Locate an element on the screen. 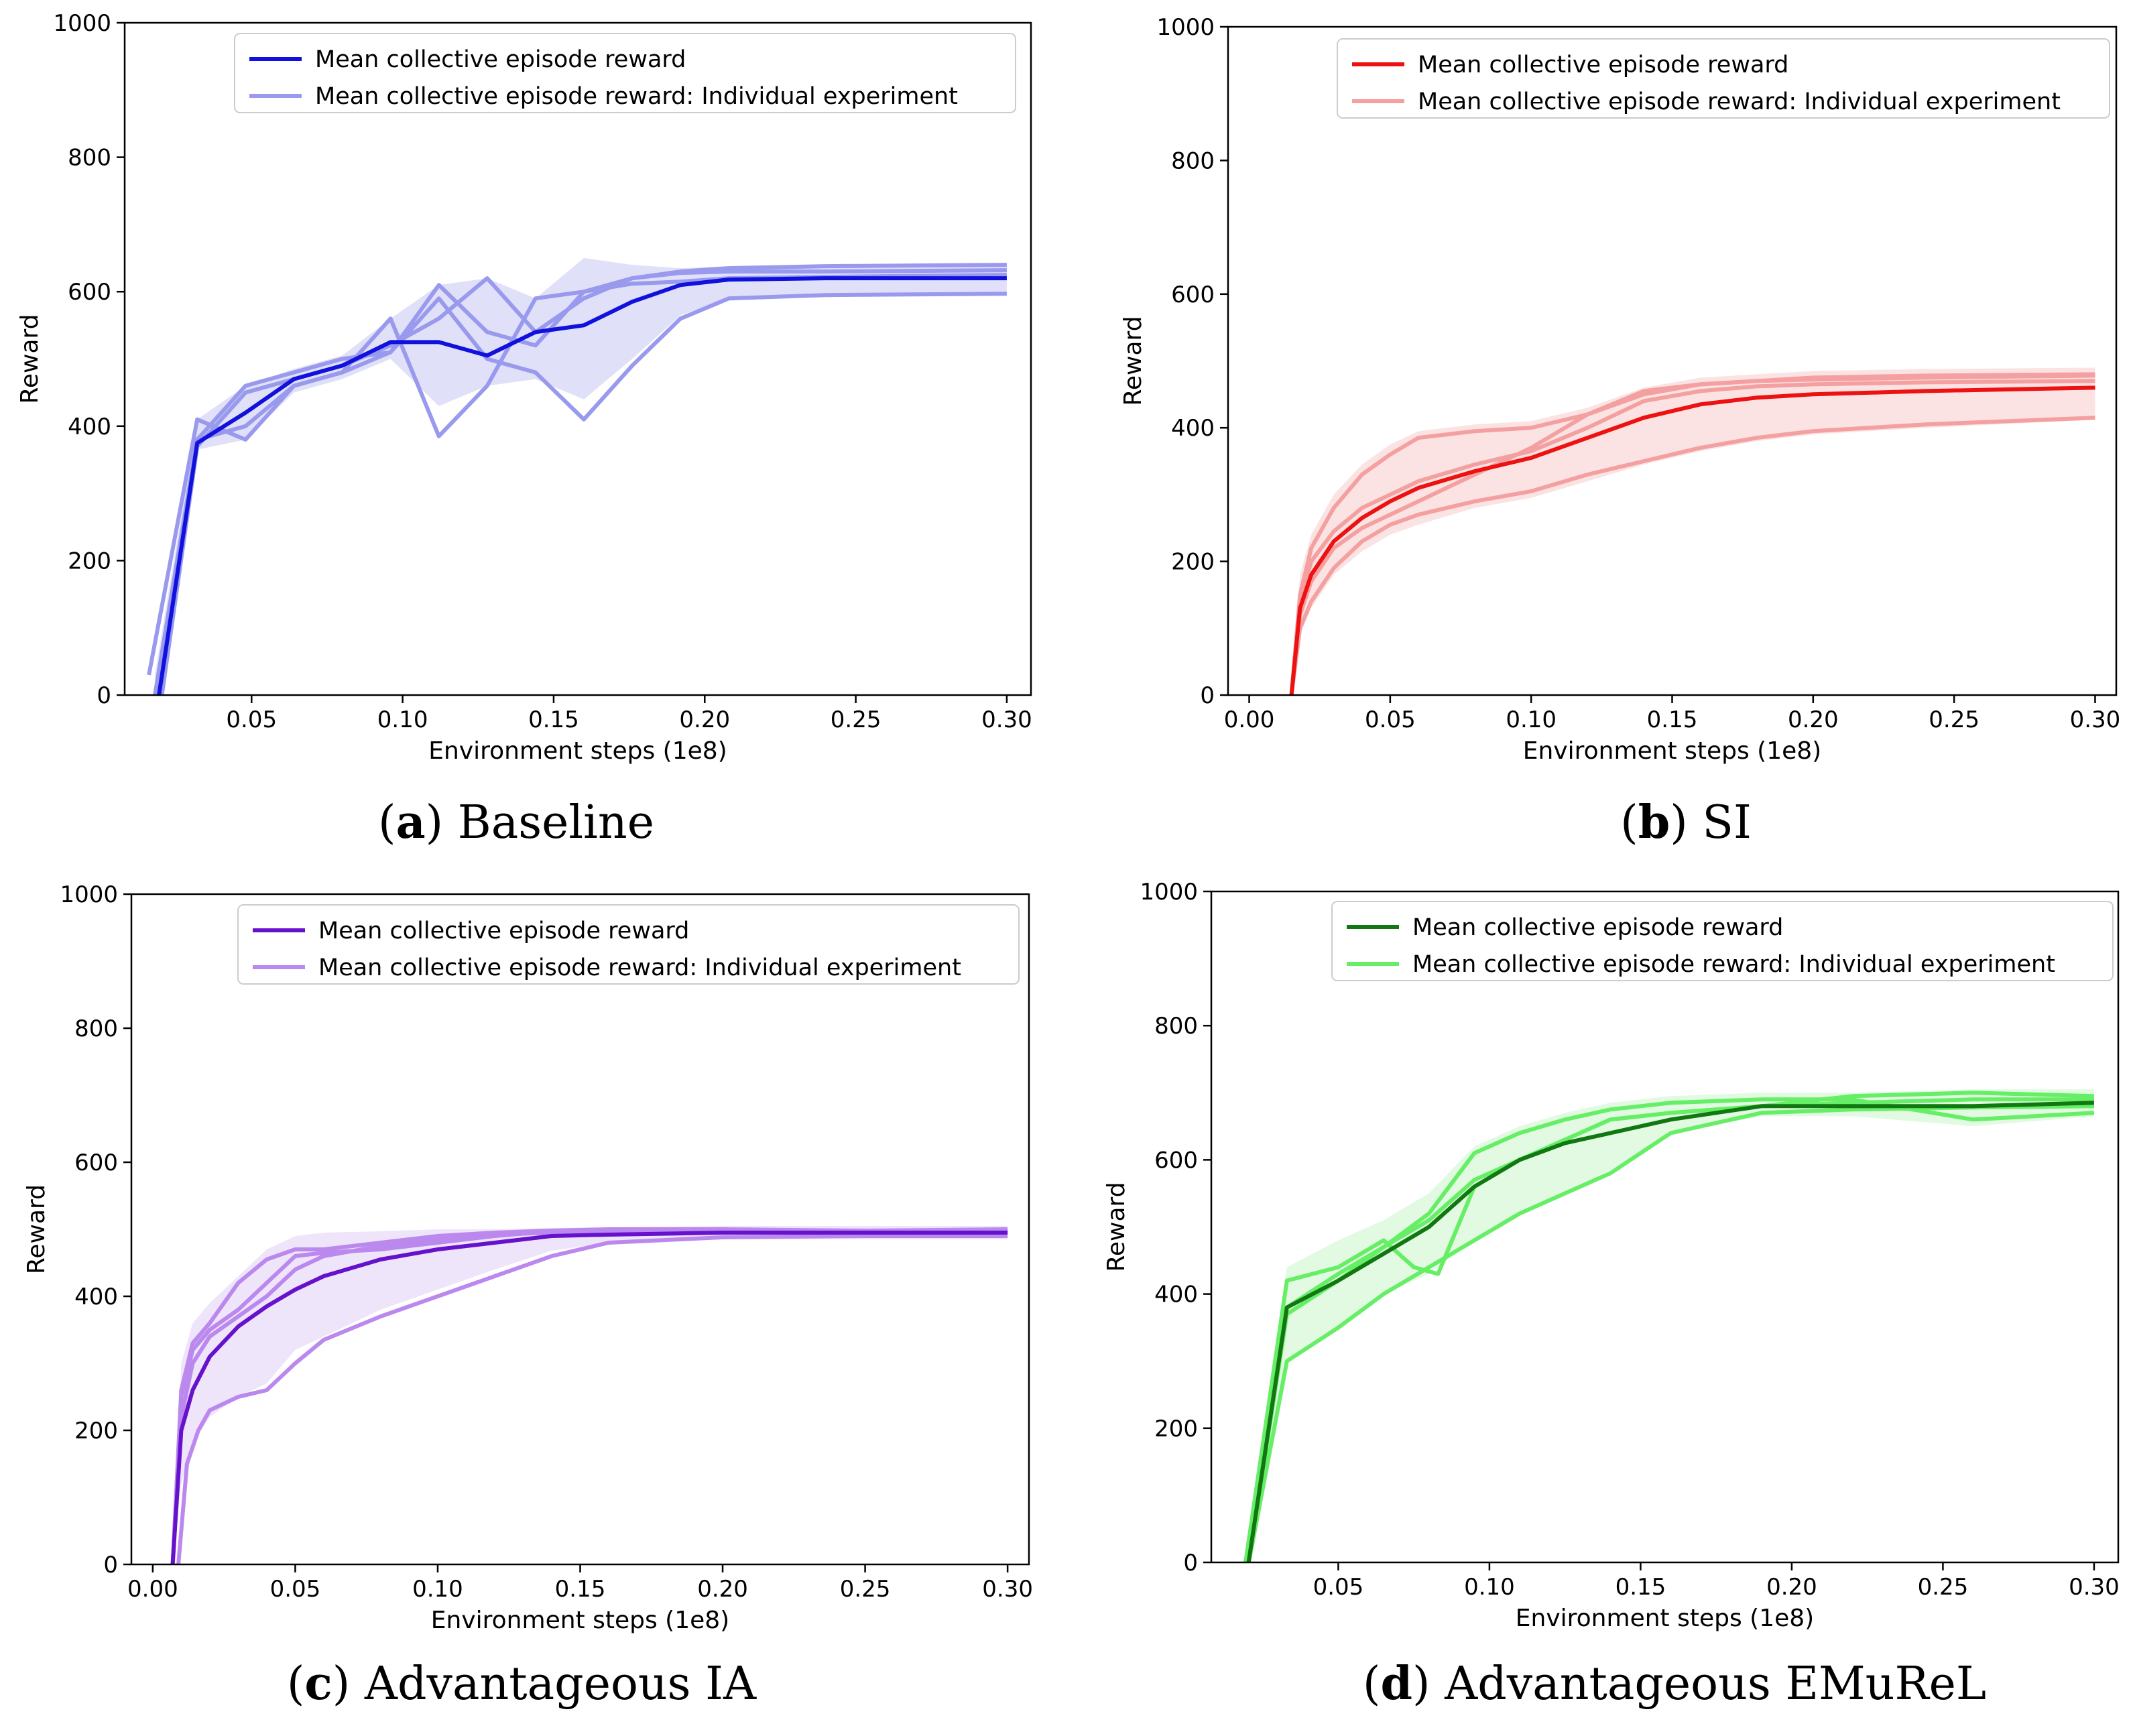  panel-caption: (b) SI is located at coordinates (1686, 822).